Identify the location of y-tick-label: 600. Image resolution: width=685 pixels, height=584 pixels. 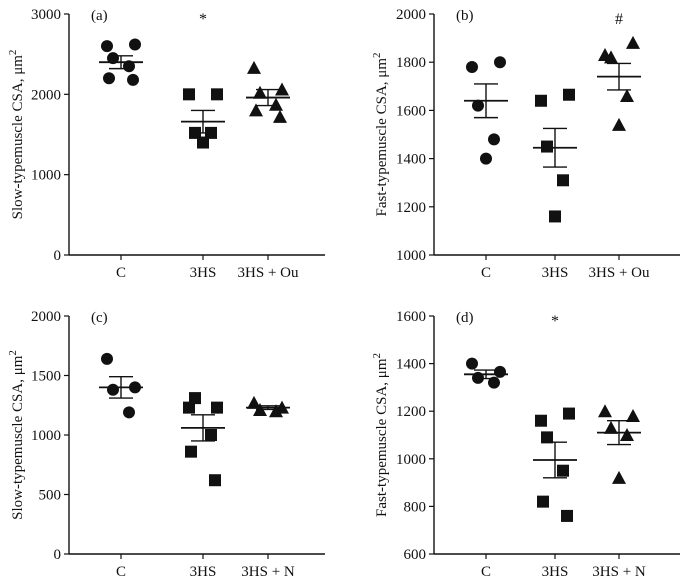
(415, 555).